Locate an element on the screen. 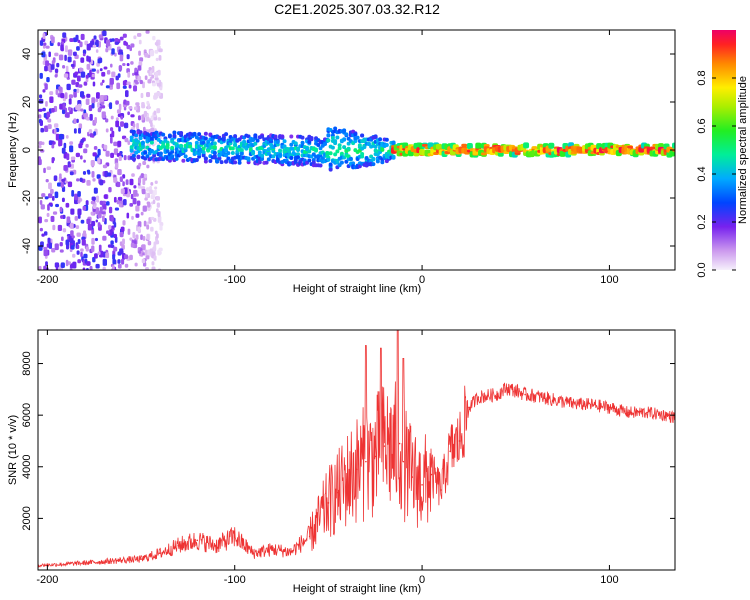 This screenshot has width=750, height=600. spectrogram-y-tick-label: 40 is located at coordinates (27, 54).